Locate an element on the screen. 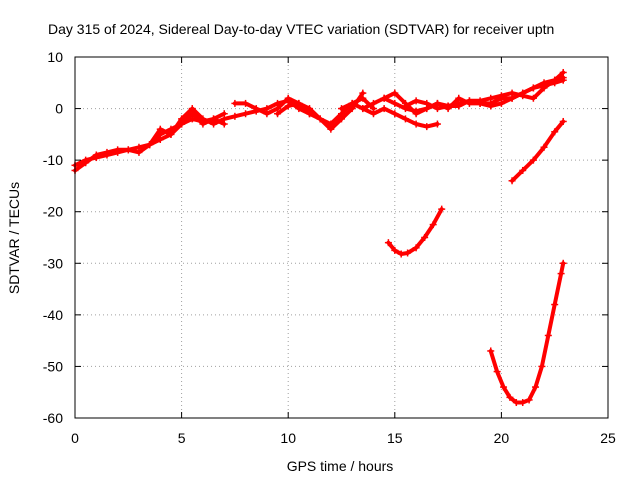 This screenshot has height=480, width=640. x-tick-label: 10 is located at coordinates (288, 438).